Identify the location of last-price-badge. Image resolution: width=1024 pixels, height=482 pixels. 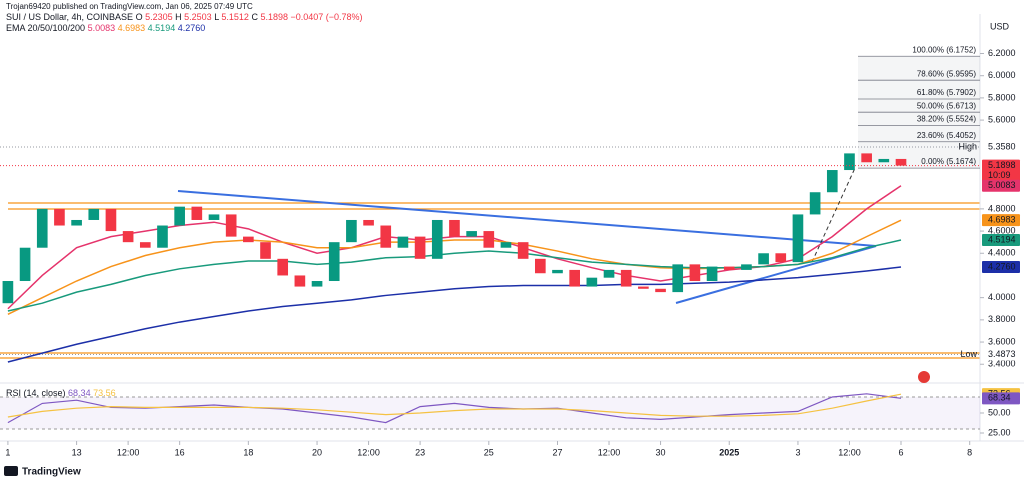
(1001, 171).